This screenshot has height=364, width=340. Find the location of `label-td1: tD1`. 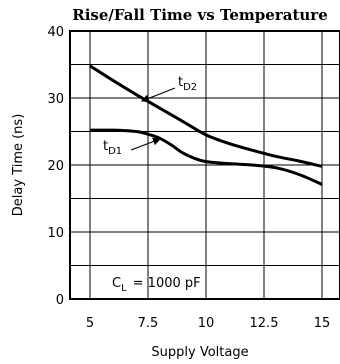

label-td1: tD1 is located at coordinates (112, 148).